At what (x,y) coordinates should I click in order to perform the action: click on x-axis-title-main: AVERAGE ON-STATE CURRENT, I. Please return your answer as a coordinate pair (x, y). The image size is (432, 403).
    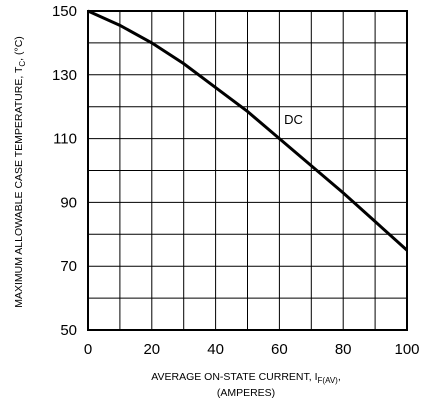
    Looking at the image, I should click on (234, 377).